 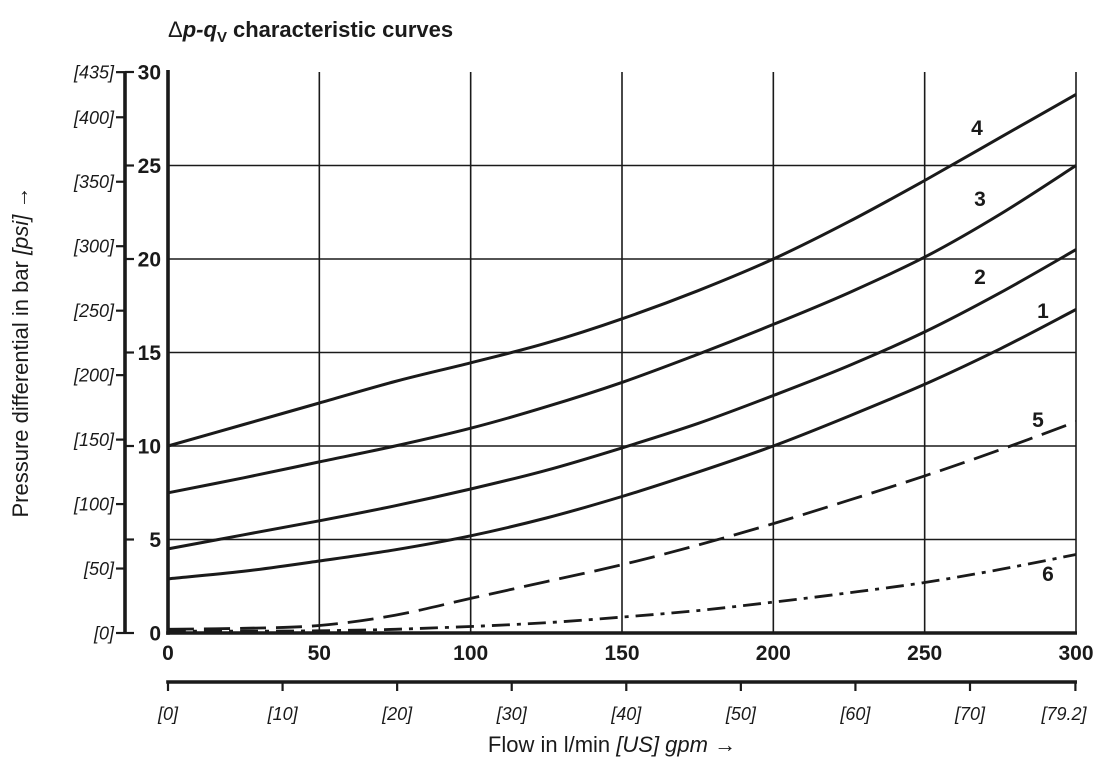 I want to click on y-tick-label: 25, so click(x=150, y=166).